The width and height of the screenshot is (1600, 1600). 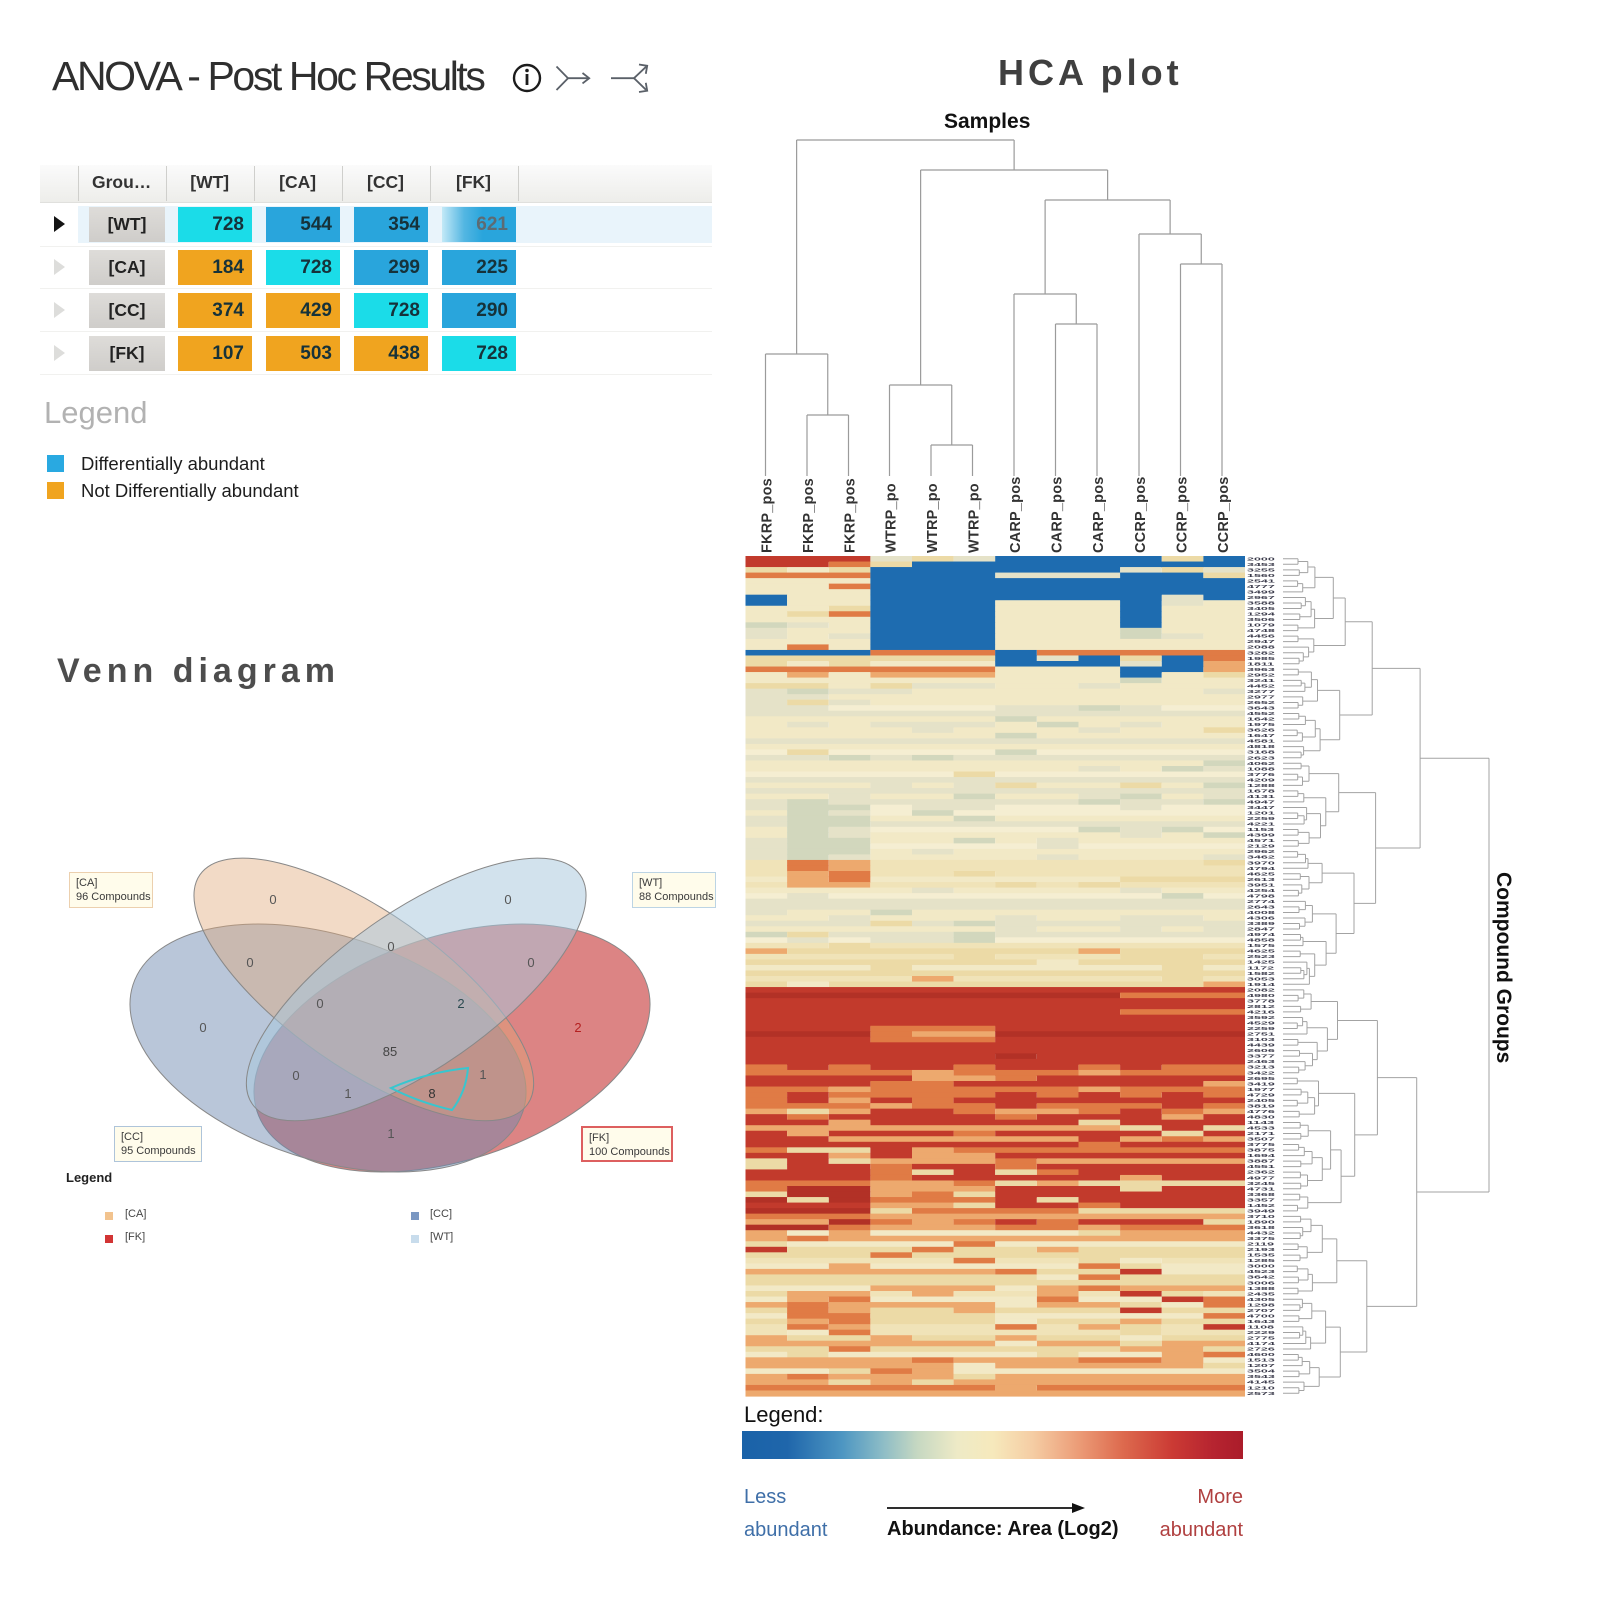 What do you see at coordinates (1261, 796) in the screenshot?
I see `svg-text: 4131` at bounding box center [1261, 796].